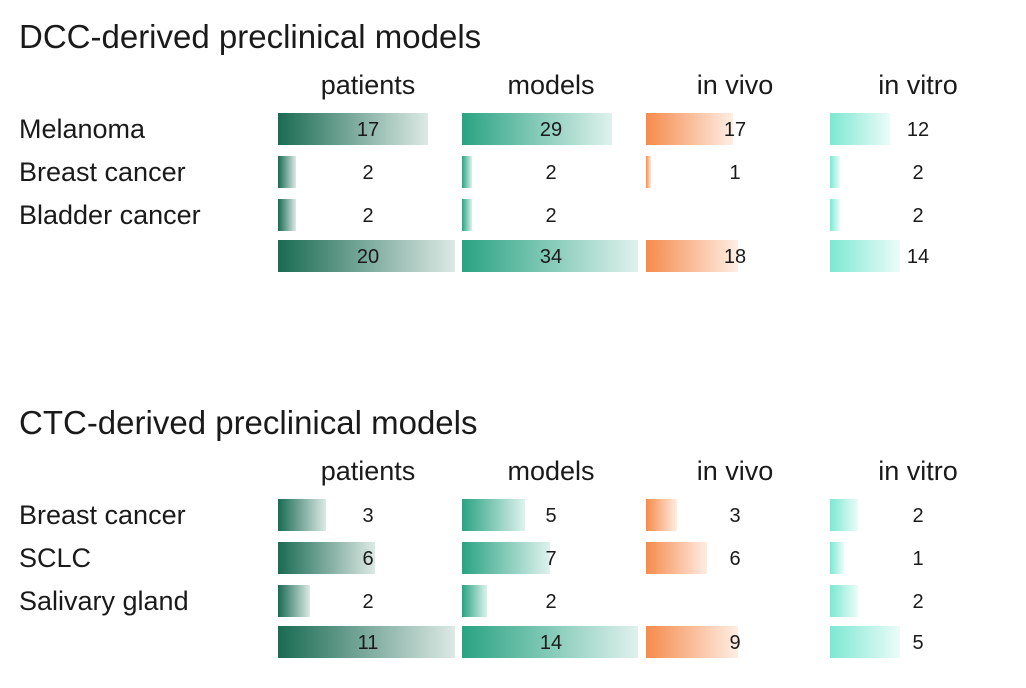 This screenshot has width=1026, height=688. I want to click on bar-value-label: 12, so click(918, 130).